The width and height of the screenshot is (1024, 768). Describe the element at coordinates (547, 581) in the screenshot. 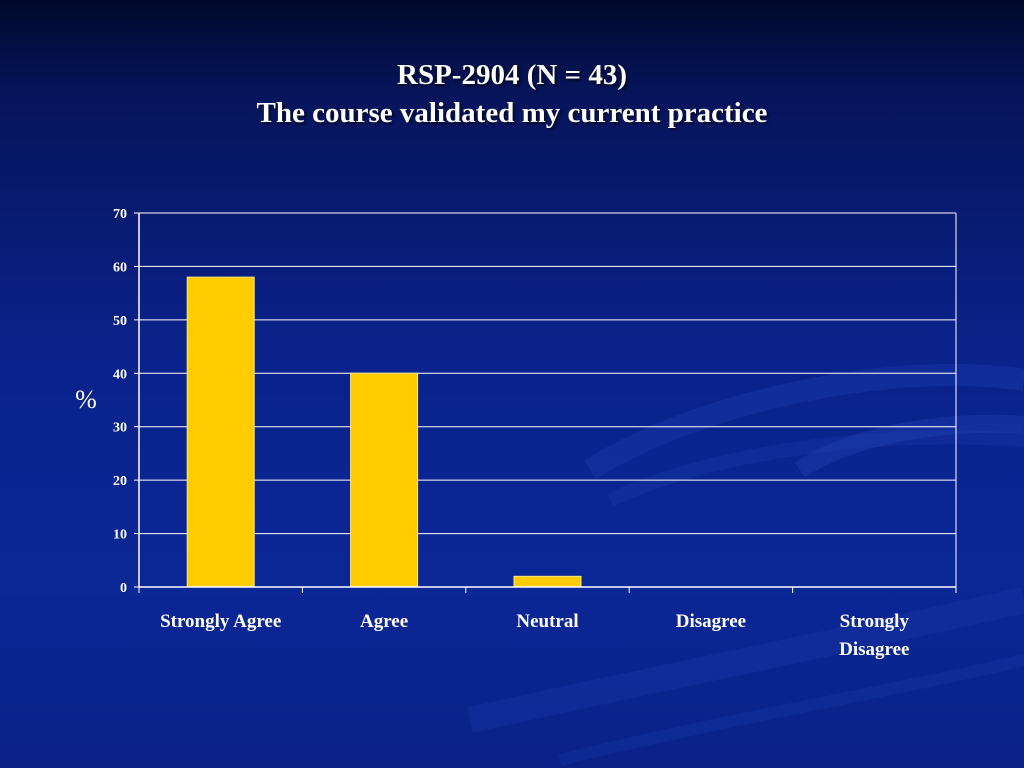

I see `bar-neutral` at that location.